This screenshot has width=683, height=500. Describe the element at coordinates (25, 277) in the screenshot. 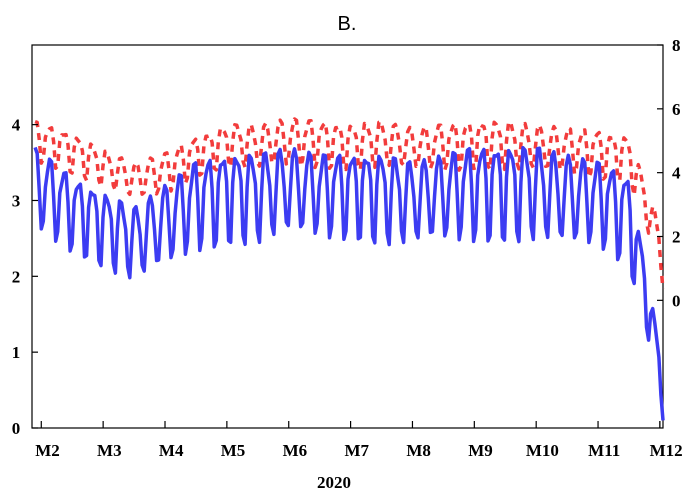

I see `left-axis-ticks: 0 1 2 3 4` at that location.